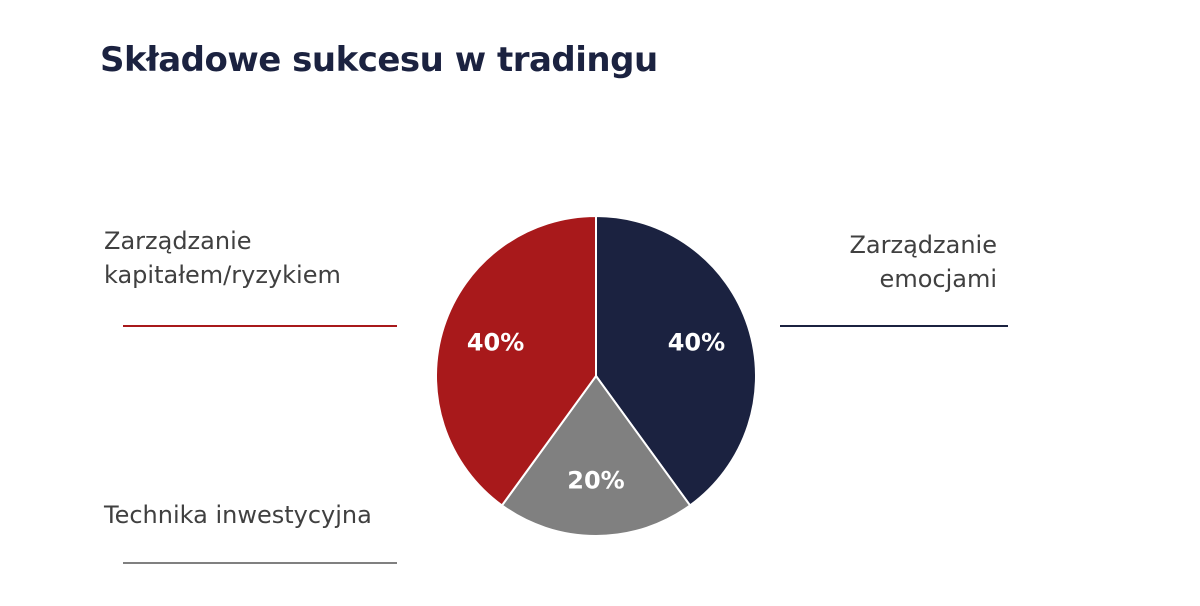  What do you see at coordinates (222, 258) in the screenshot?
I see `category-label: Zarządzanie kapitałem/ryzykiem` at bounding box center [222, 258].